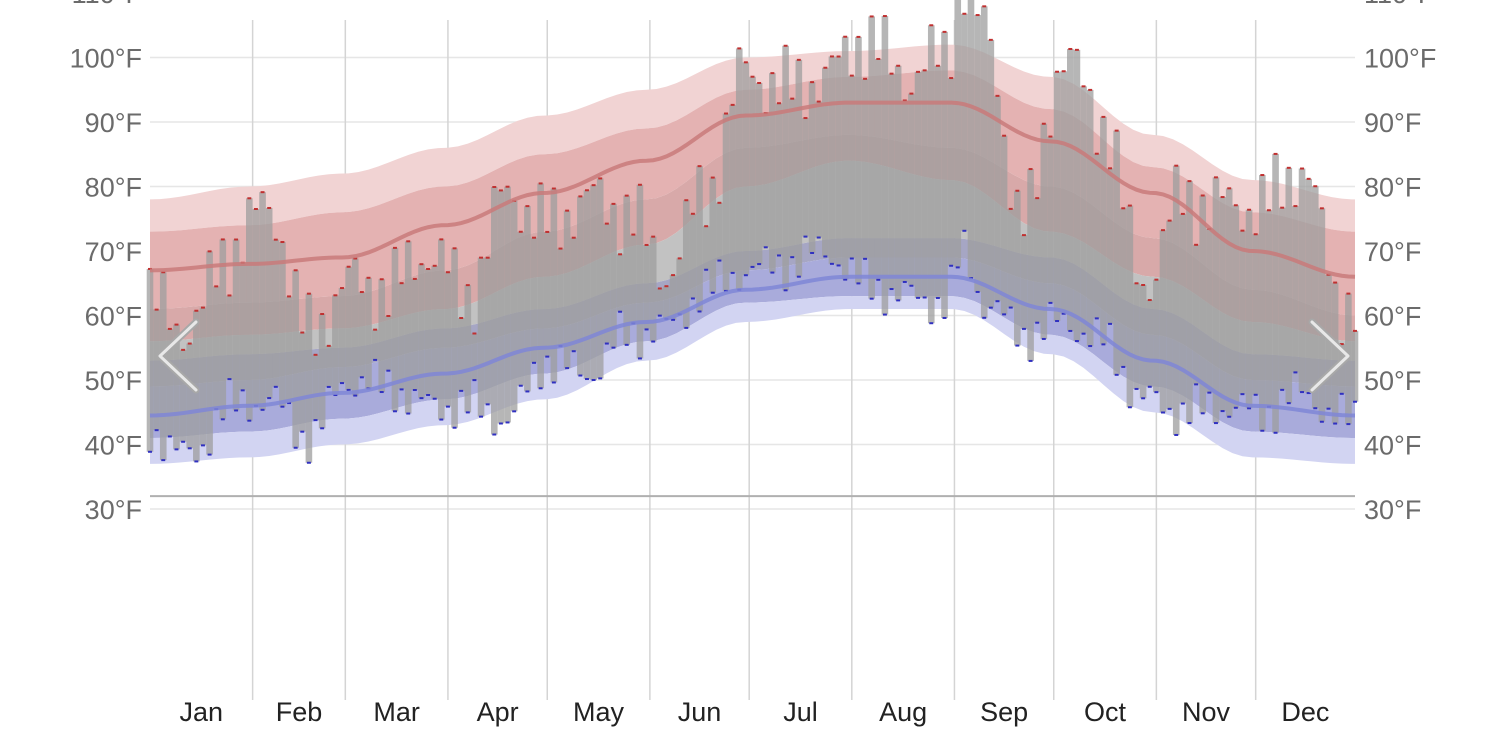 The width and height of the screenshot is (1506, 734). Describe the element at coordinates (113, 510) in the screenshot. I see `y-tick-left-30: 30°F` at that location.